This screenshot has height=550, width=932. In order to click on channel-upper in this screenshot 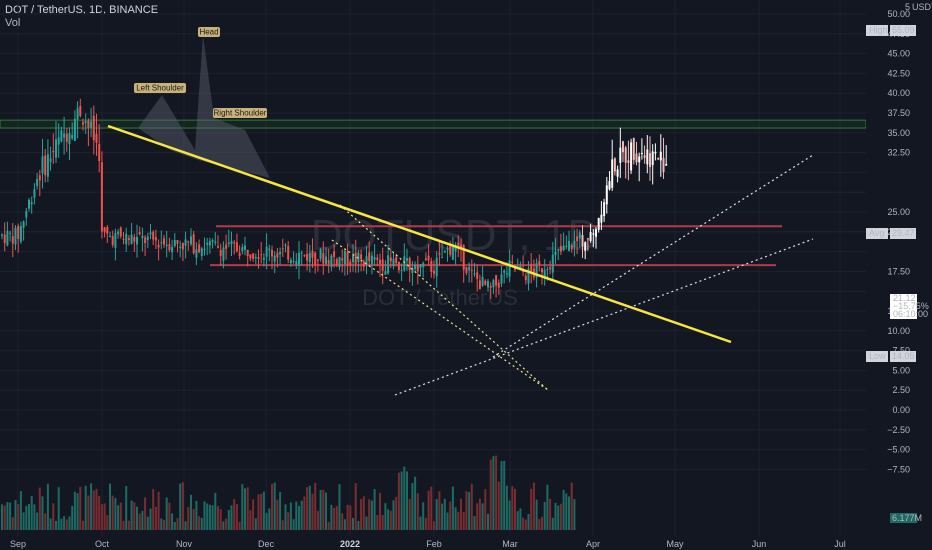, I will do `click(653, 256)`.